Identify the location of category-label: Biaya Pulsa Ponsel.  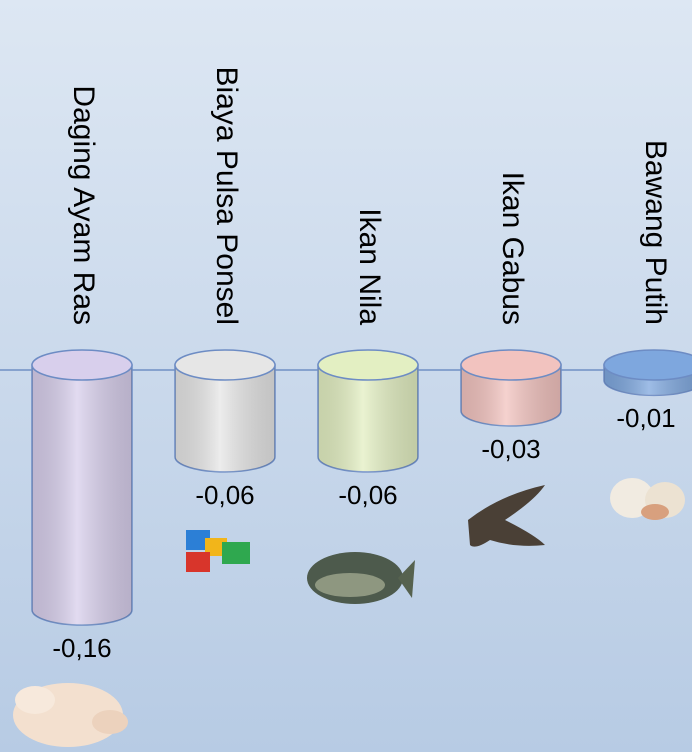
(226, 196).